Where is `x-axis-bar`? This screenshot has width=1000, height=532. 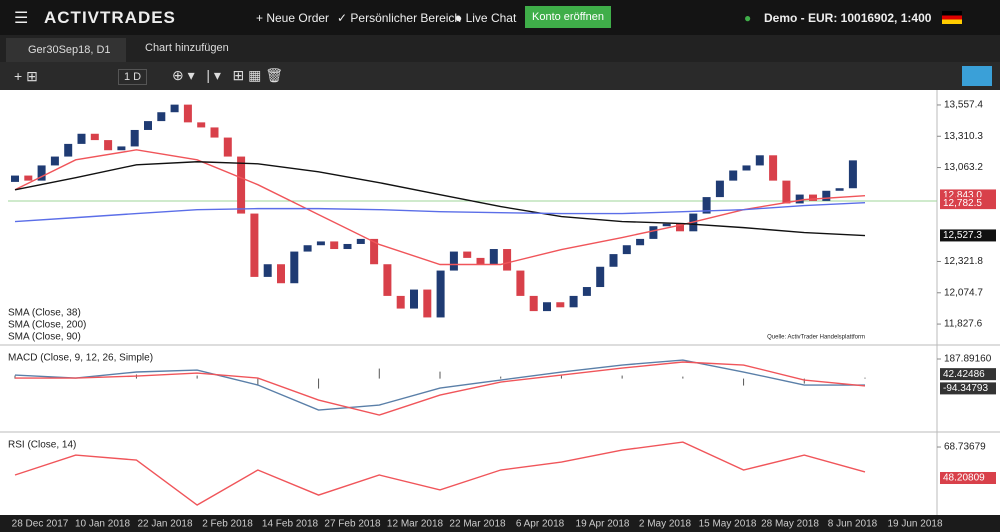
x-axis-bar is located at coordinates (500, 523).